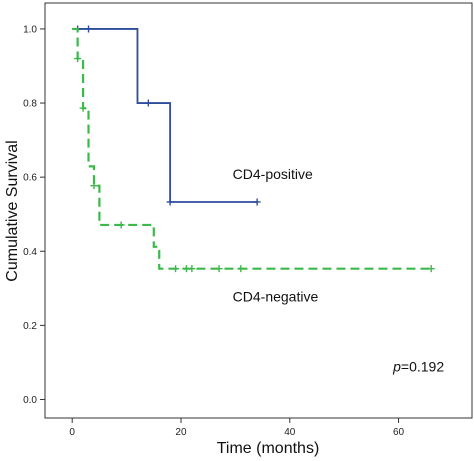 This screenshot has width=474, height=461. What do you see at coordinates (30, 178) in the screenshot?
I see `y-tick-label: 0.6` at bounding box center [30, 178].